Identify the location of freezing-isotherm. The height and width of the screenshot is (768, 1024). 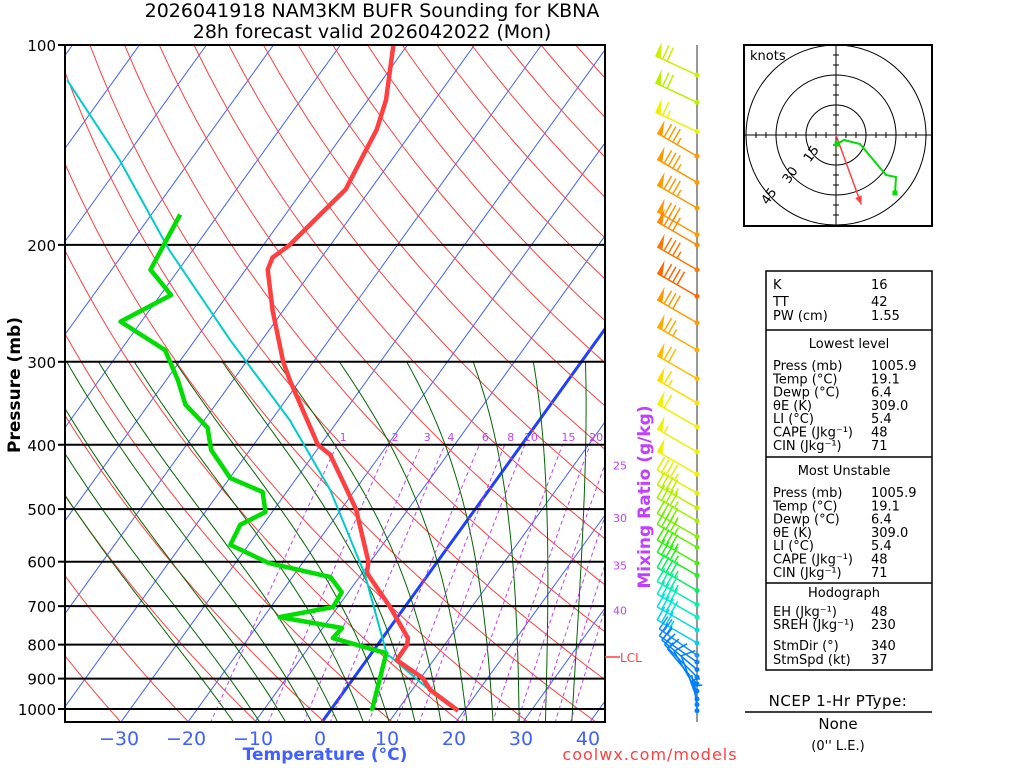
(462, 524).